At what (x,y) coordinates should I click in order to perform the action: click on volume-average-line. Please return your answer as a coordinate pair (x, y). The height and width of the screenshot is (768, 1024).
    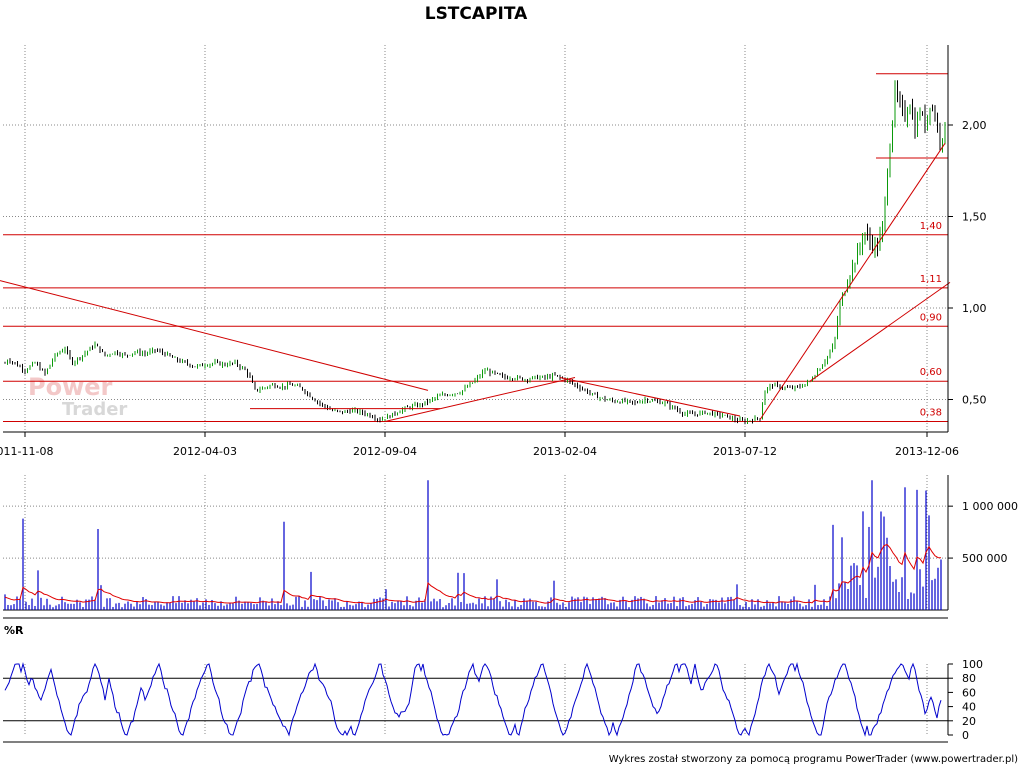
    Looking at the image, I should click on (473, 573).